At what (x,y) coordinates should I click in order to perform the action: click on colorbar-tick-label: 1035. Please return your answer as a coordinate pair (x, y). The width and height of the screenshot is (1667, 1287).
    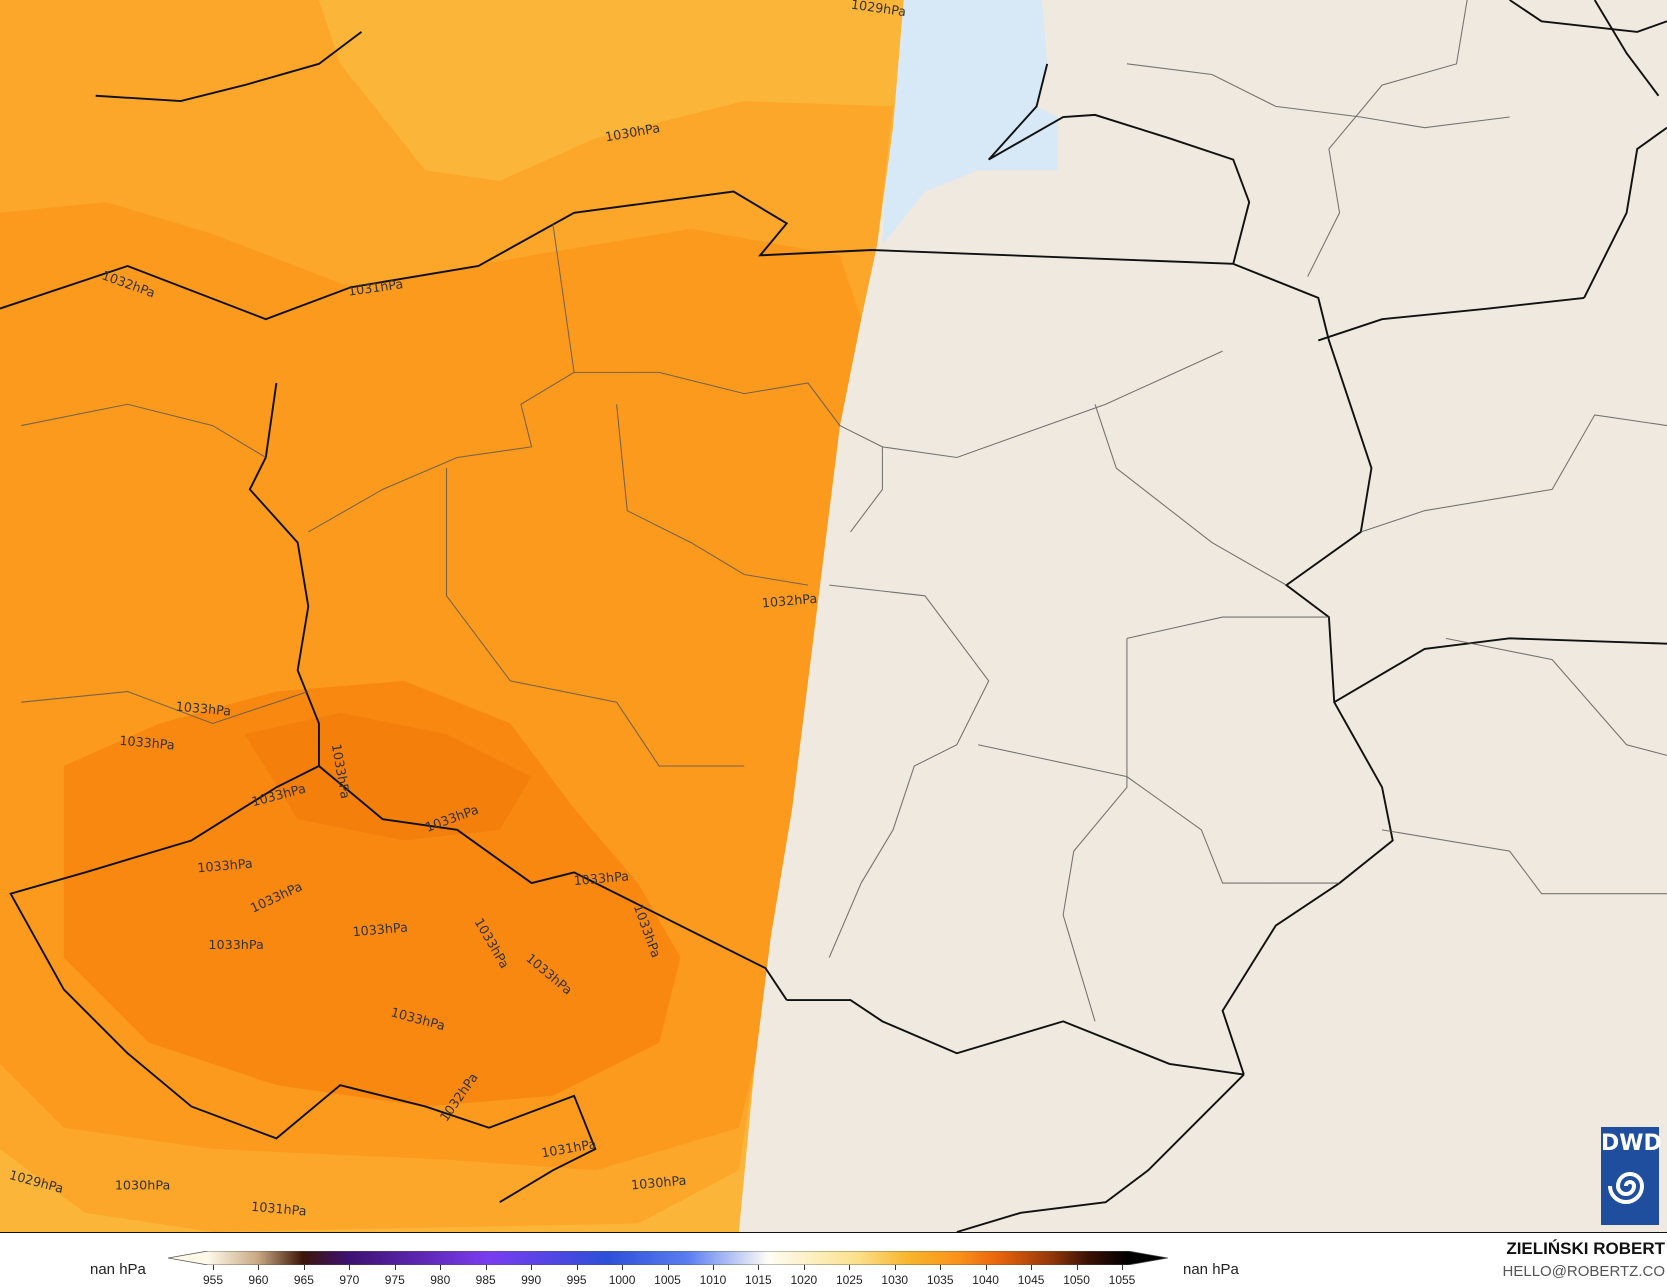
    Looking at the image, I should click on (940, 1280).